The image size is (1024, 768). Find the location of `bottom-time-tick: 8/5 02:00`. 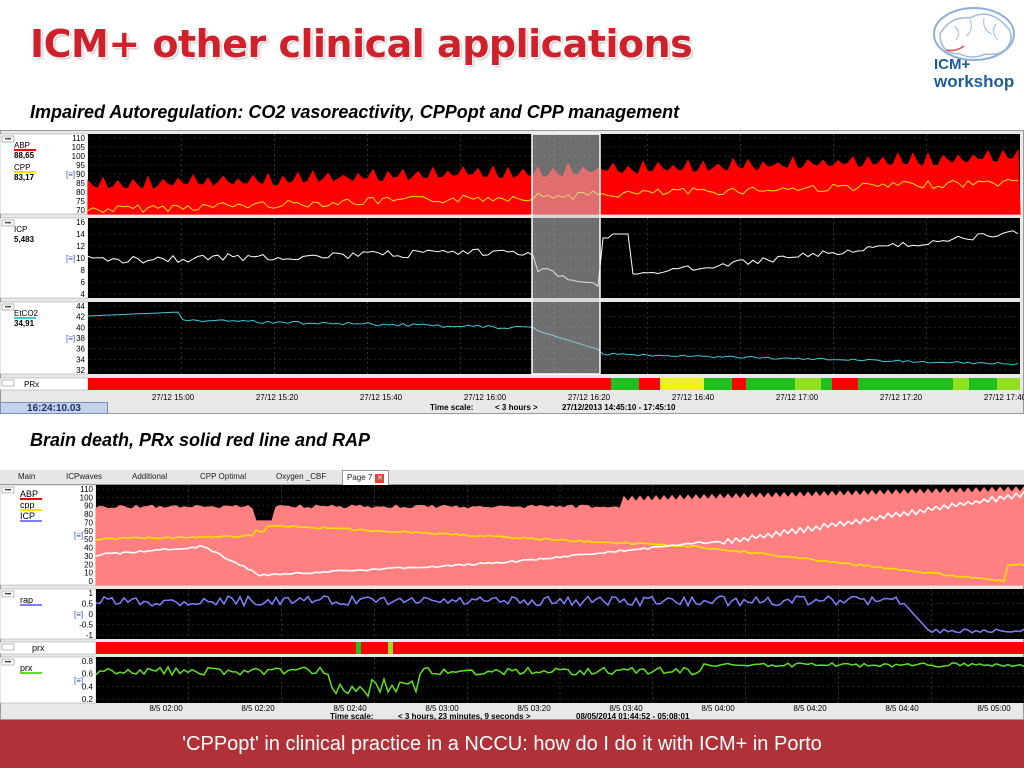

bottom-time-tick: 8/5 02:00 is located at coordinates (166, 708).